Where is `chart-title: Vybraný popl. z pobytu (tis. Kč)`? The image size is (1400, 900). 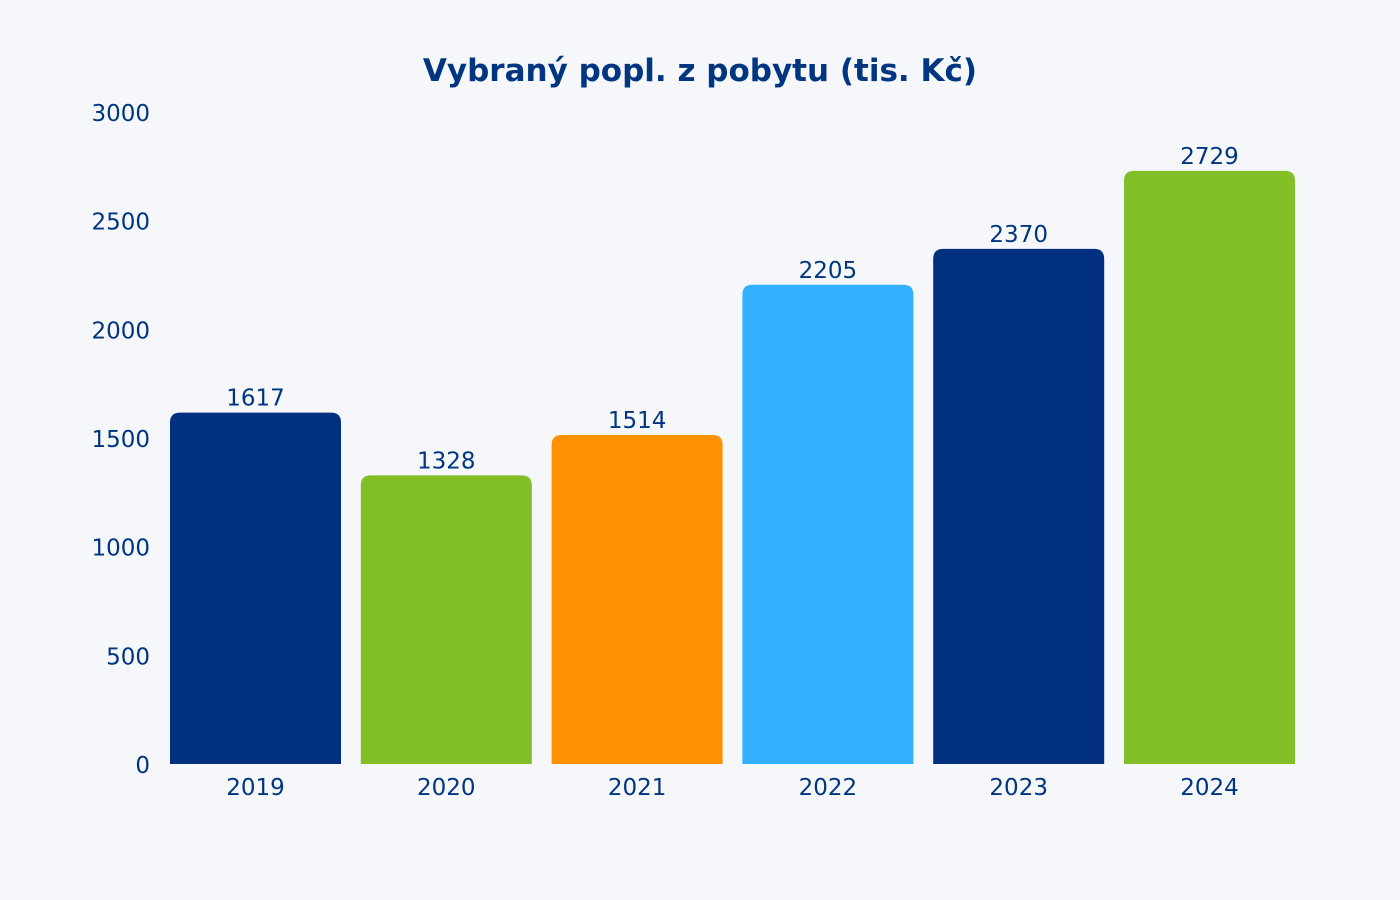 chart-title: Vybraný popl. z pobytu (tis. Kč) is located at coordinates (700, 71).